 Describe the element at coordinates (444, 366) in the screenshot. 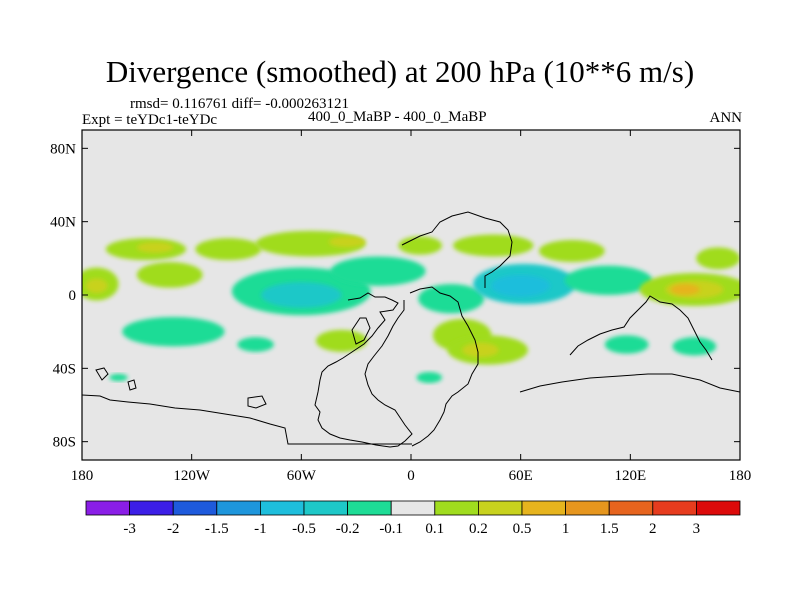

I see `coastline-africa` at that location.